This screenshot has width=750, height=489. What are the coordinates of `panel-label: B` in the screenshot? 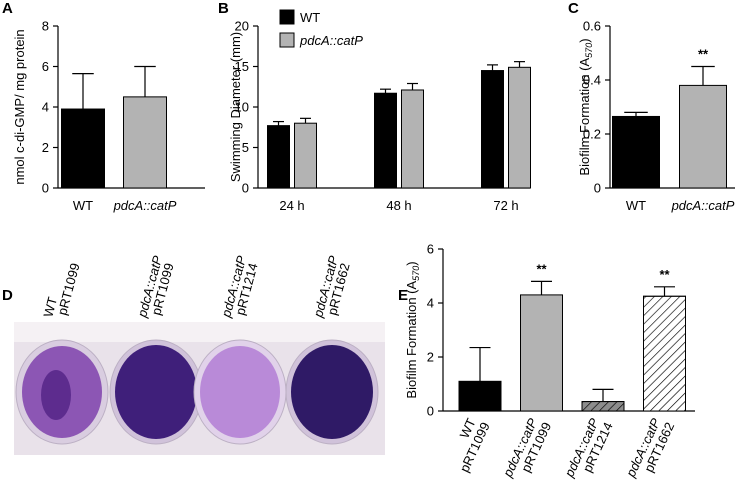 It's located at (223, 8).